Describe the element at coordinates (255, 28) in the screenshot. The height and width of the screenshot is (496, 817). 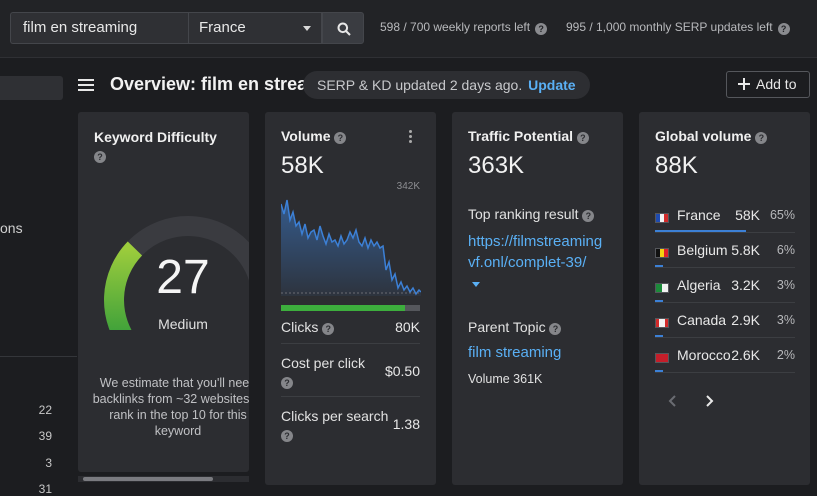
I see `country-select: France` at that location.